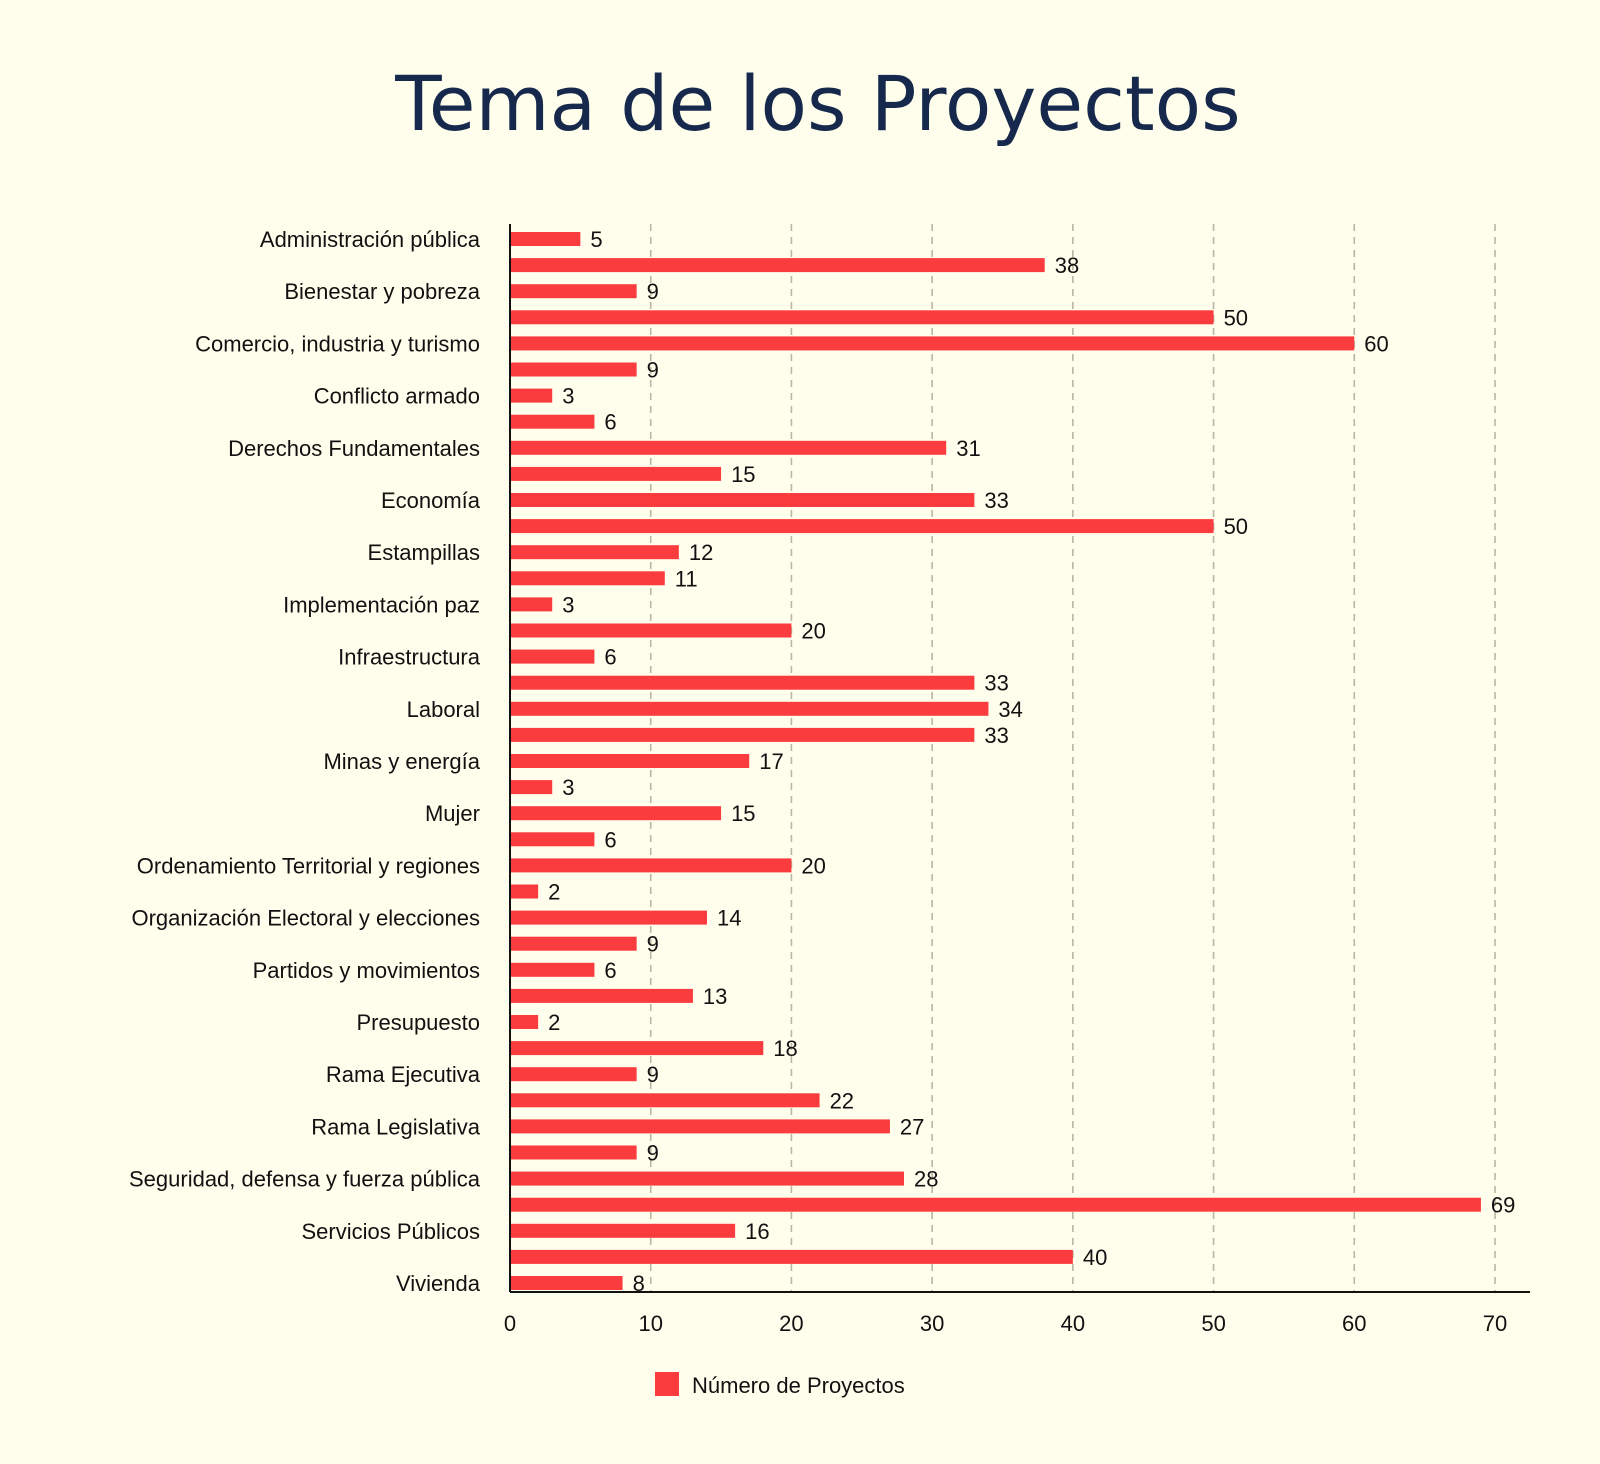 This screenshot has height=1464, width=1600. Describe the element at coordinates (397, 396) in the screenshot. I see `category-label: Conflicto armado` at that location.